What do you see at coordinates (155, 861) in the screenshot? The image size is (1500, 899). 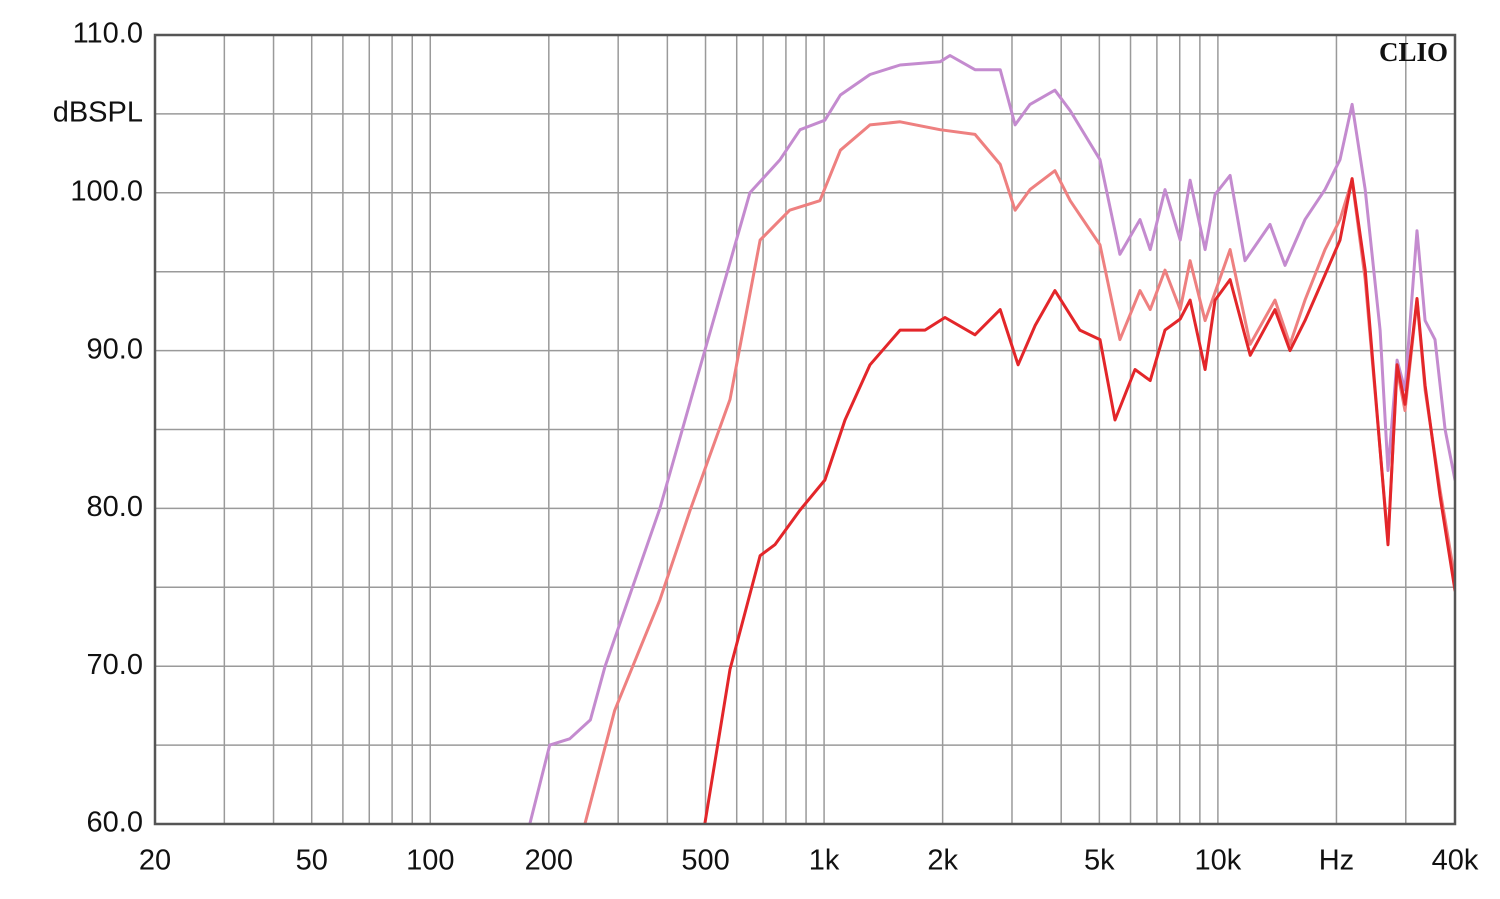 I see `x-tick-label: 20` at bounding box center [155, 861].